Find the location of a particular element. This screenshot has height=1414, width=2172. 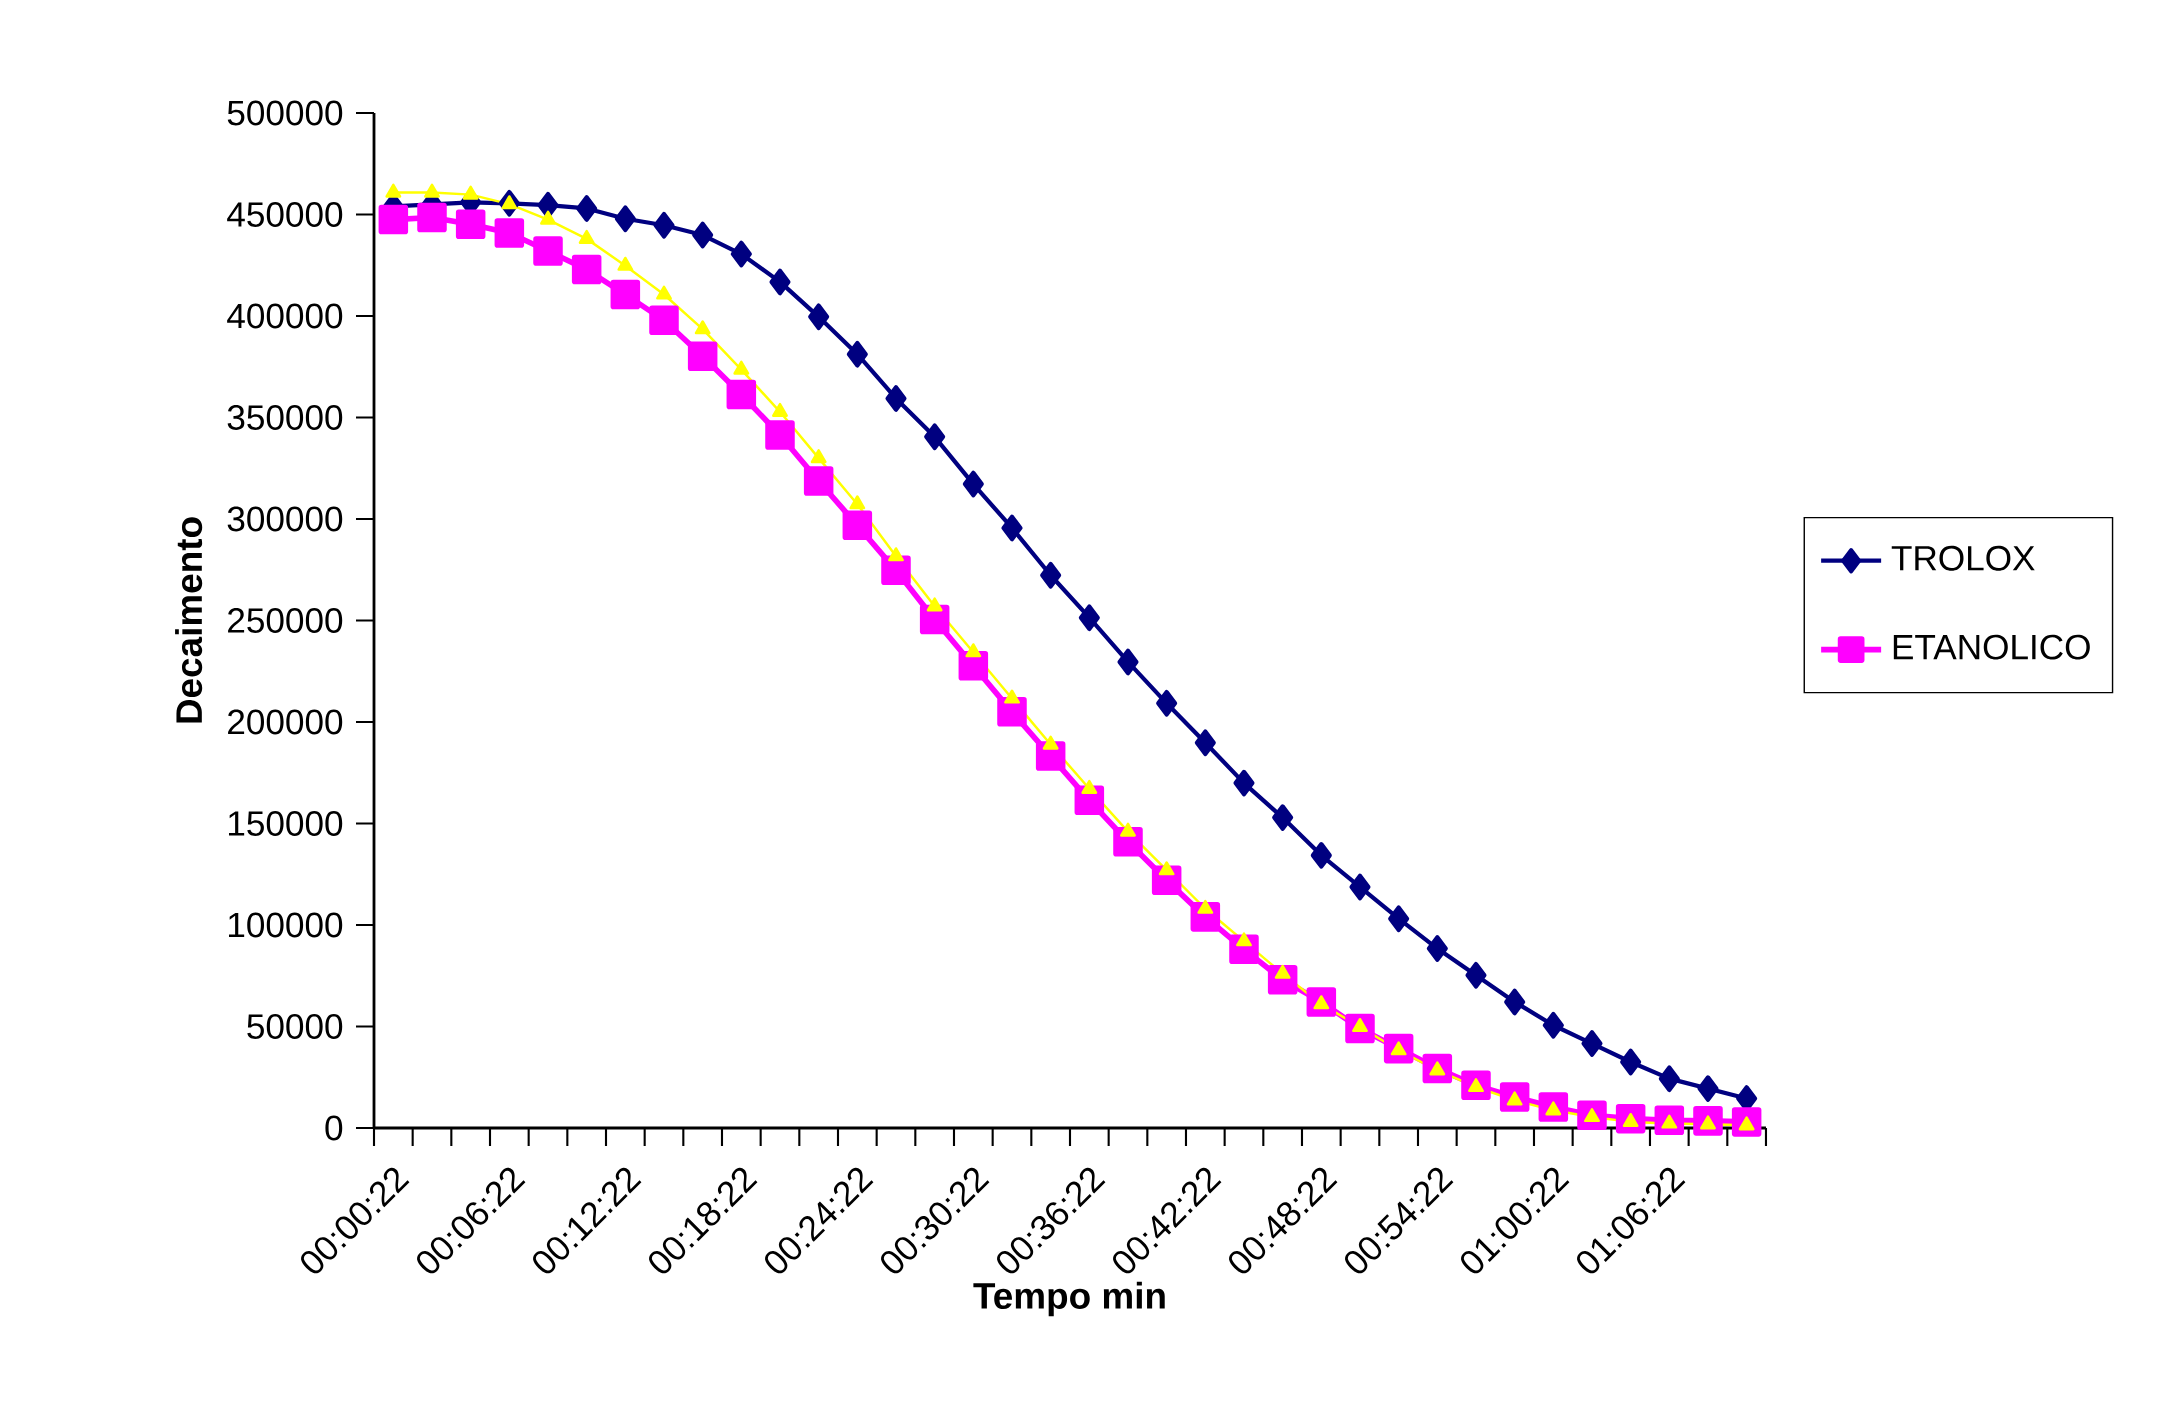

y-tick-label: 200000 is located at coordinates (285, 722).